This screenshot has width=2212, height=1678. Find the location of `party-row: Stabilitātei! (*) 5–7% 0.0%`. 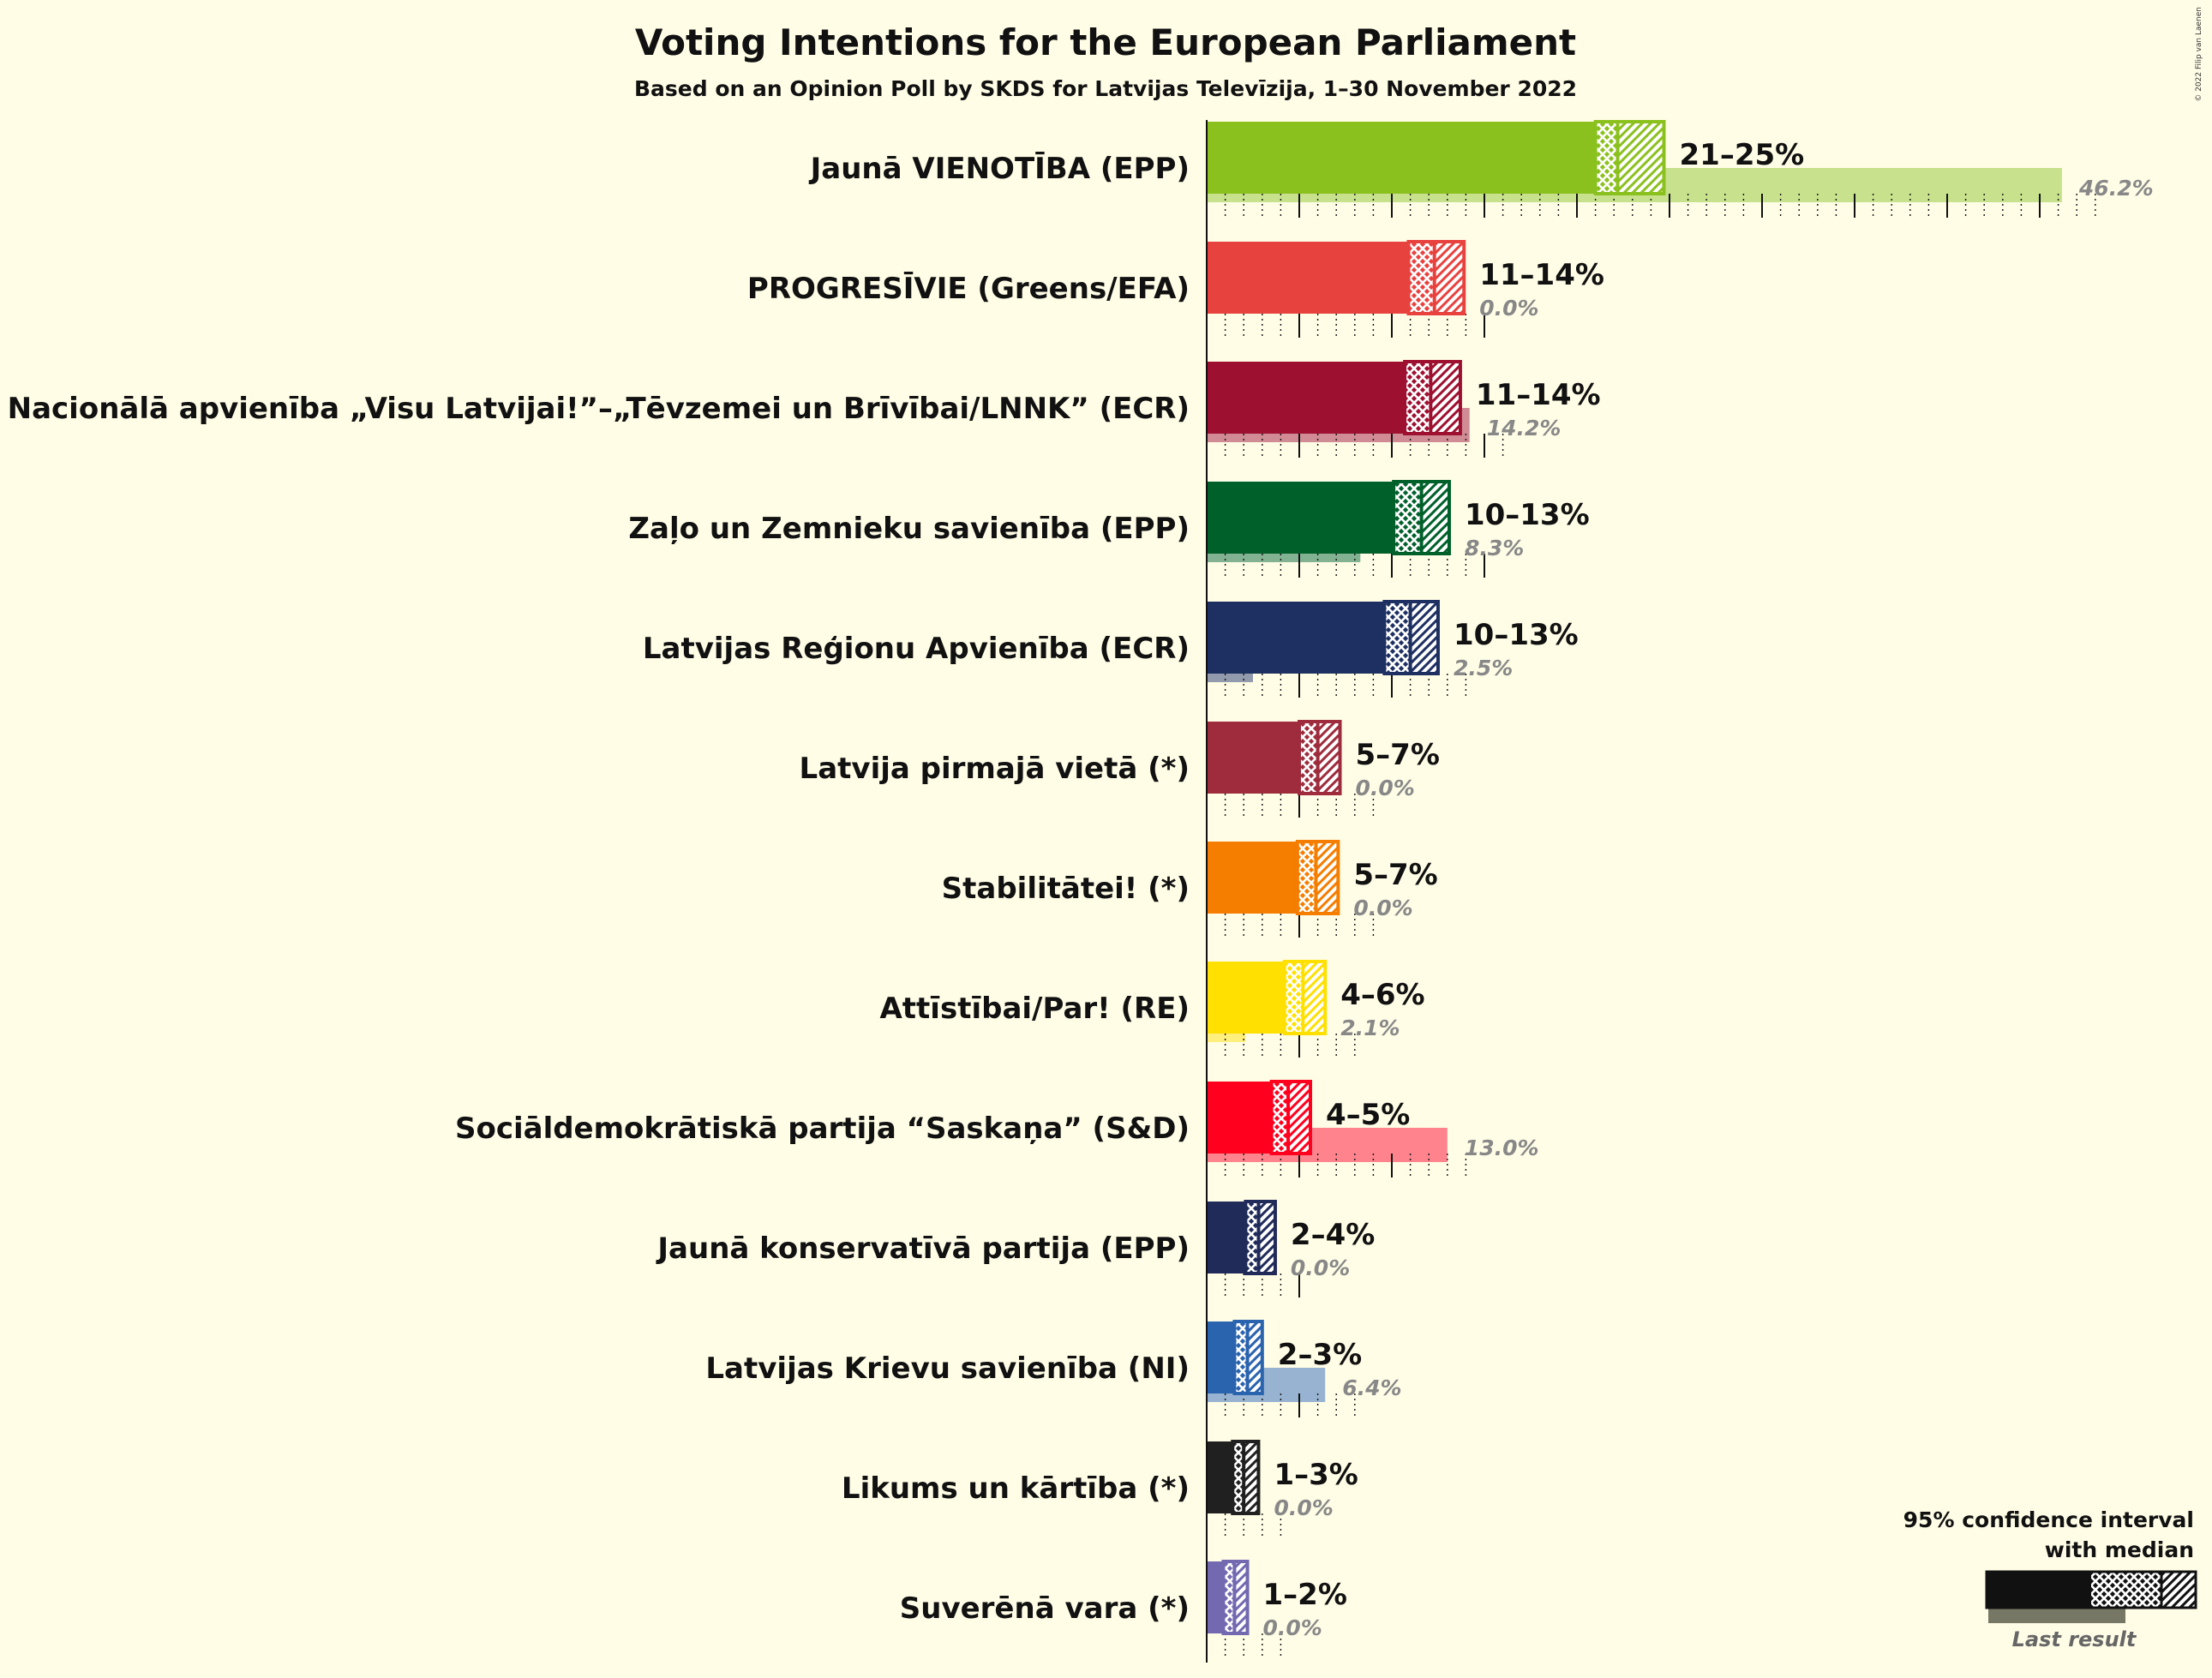

party-row: Stabilitātei! (*) 5–7% 0.0% is located at coordinates (1190, 889).